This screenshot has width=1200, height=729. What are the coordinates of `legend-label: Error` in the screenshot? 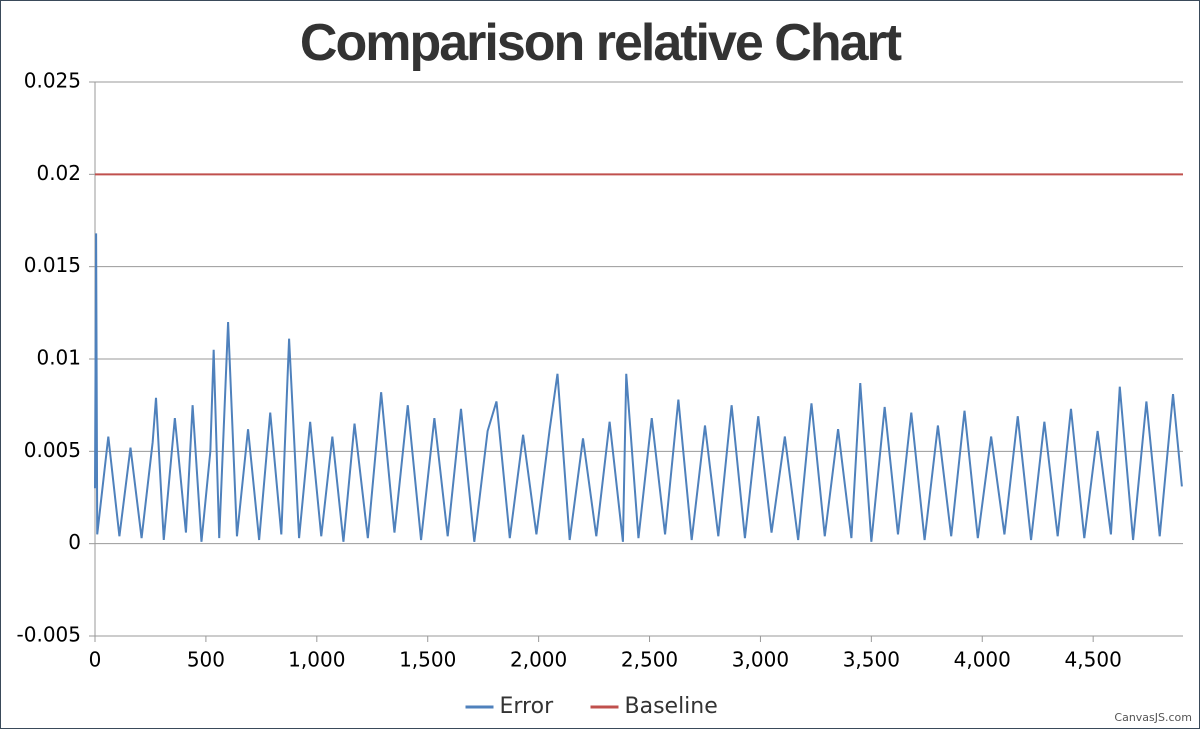 It's located at (527, 706).